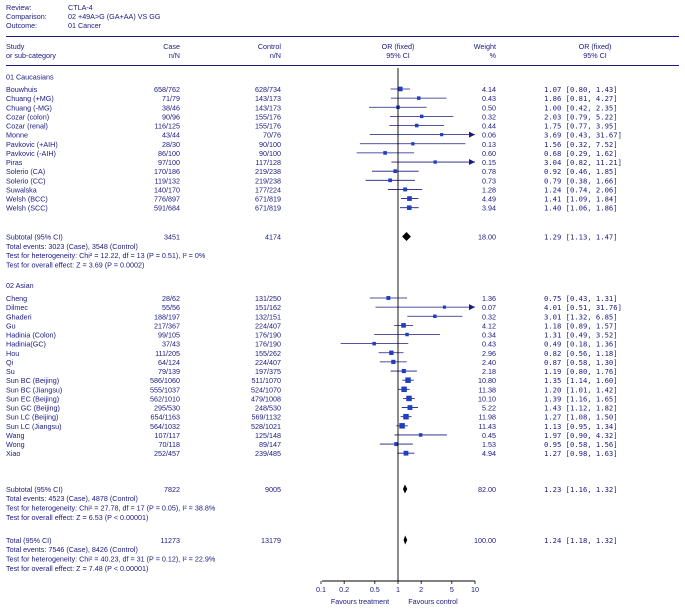 The image size is (685, 609). Describe the element at coordinates (581, 237) in the screenshot. I see `subtotal-or-ci: 1.29 [1.13, 1.47]` at that location.